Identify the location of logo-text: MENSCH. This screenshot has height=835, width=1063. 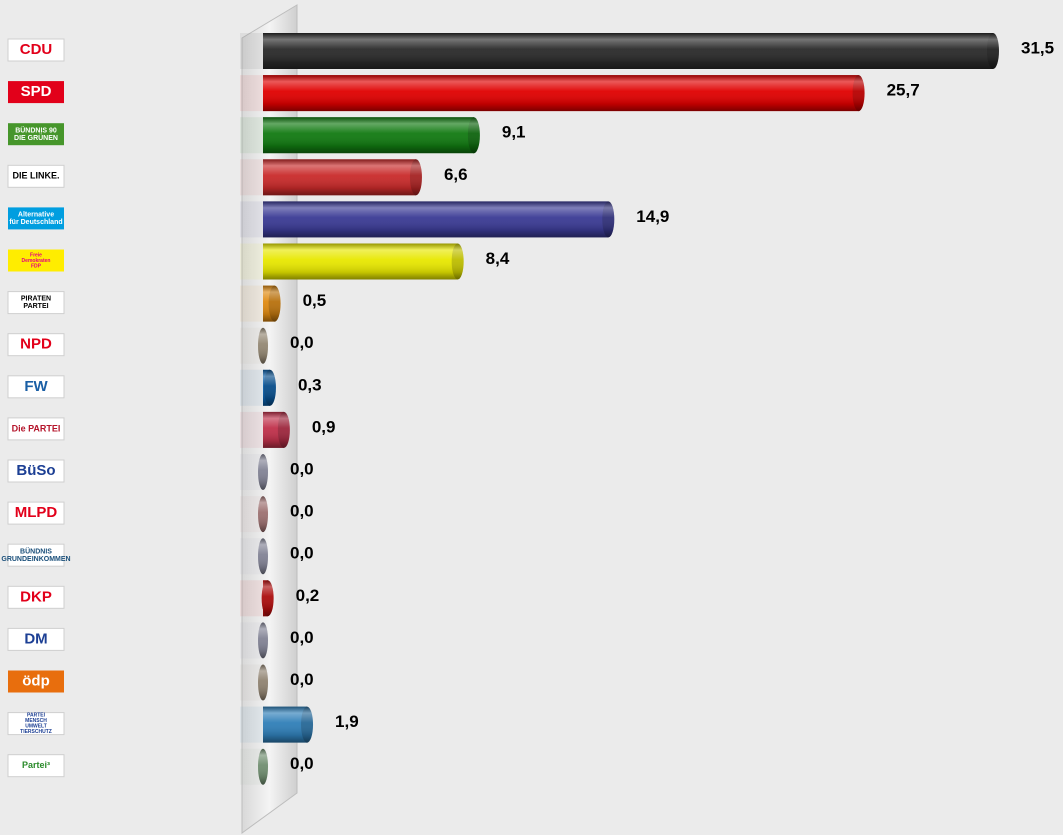
(36, 721).